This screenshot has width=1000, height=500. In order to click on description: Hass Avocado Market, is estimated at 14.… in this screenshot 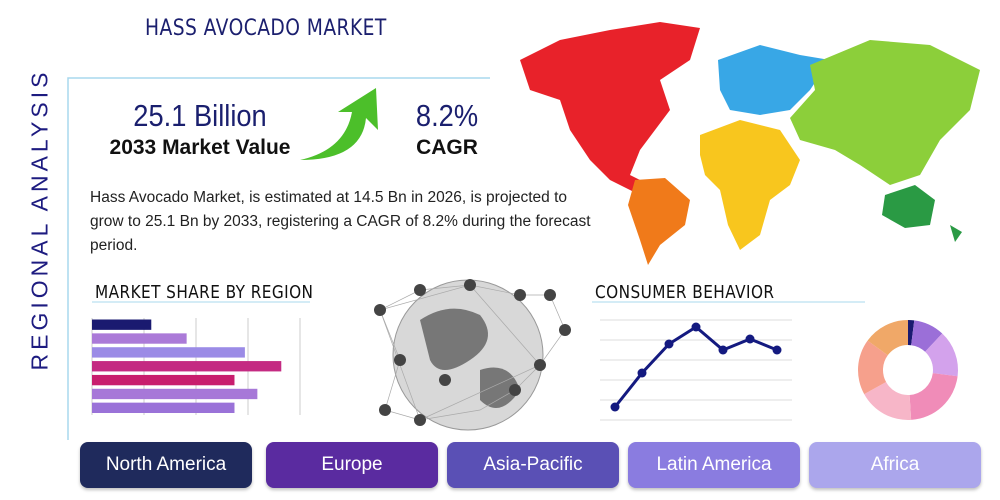, I will do `click(340, 221)`.